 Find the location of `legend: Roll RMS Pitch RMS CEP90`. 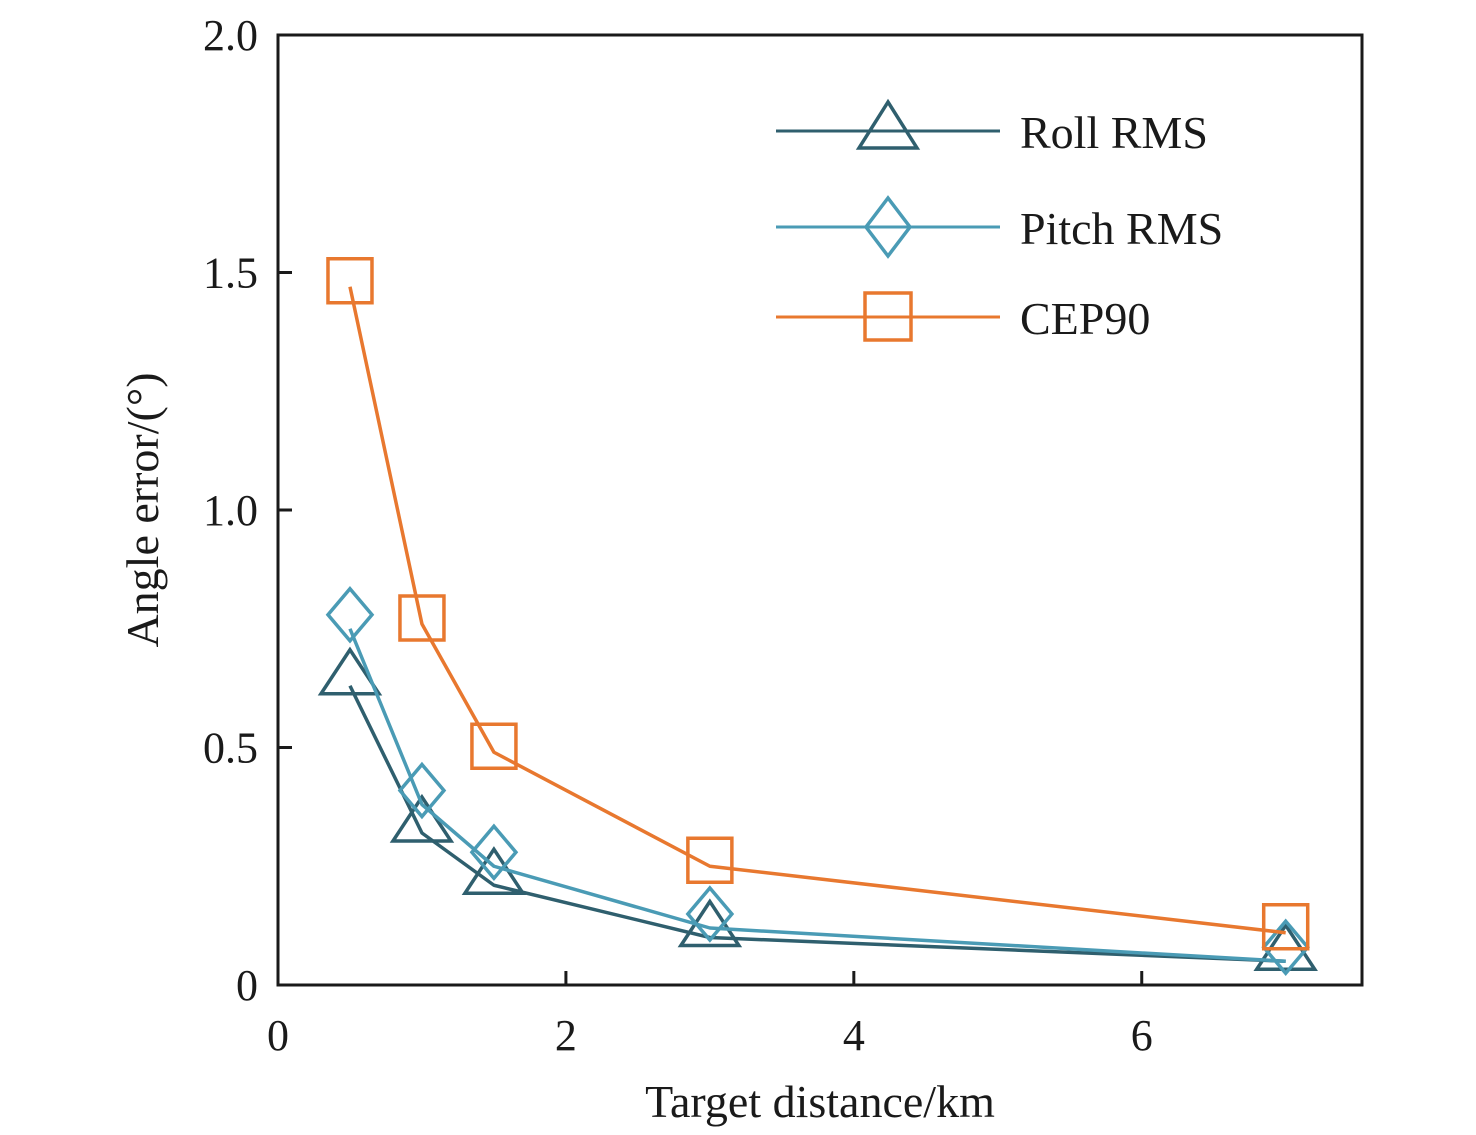

legend: Roll RMS Pitch RMS CEP90 is located at coordinates (999, 221).